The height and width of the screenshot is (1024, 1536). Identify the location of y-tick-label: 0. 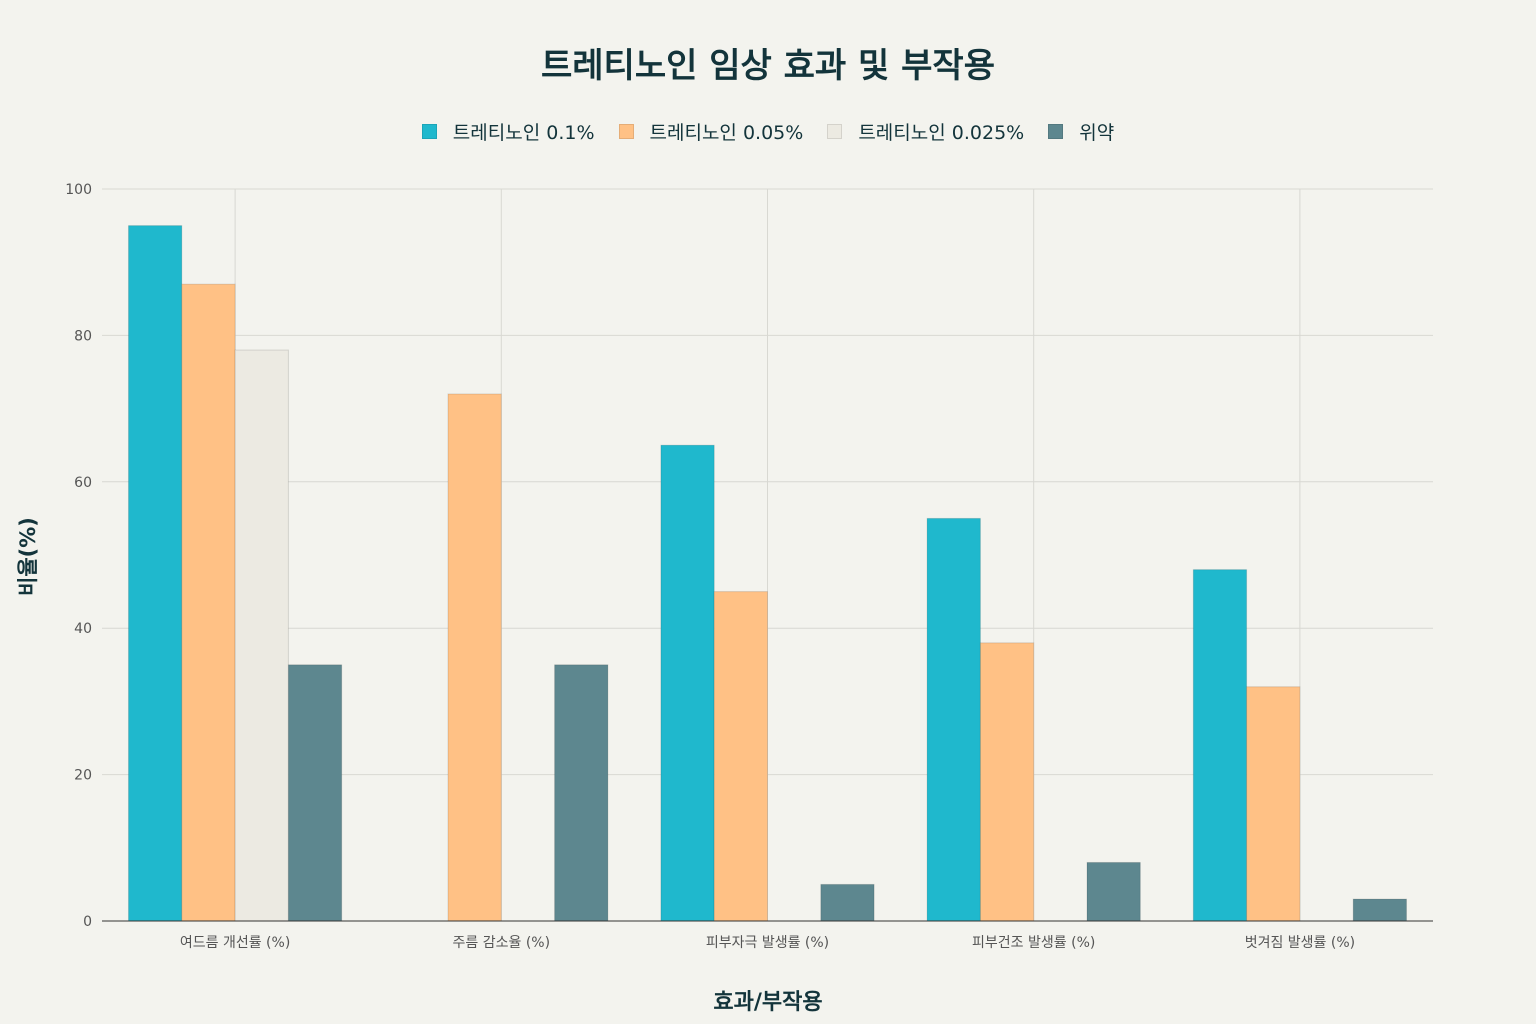
(87, 922).